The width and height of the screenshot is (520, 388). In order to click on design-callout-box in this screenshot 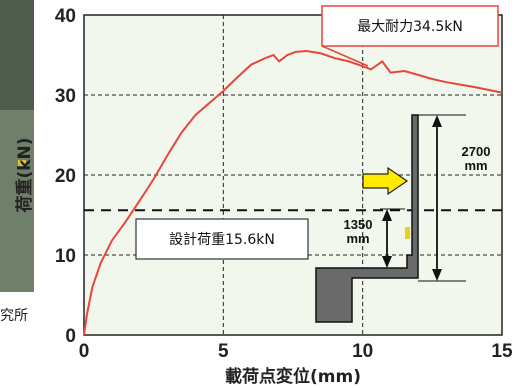, I will do `click(222, 239)`.